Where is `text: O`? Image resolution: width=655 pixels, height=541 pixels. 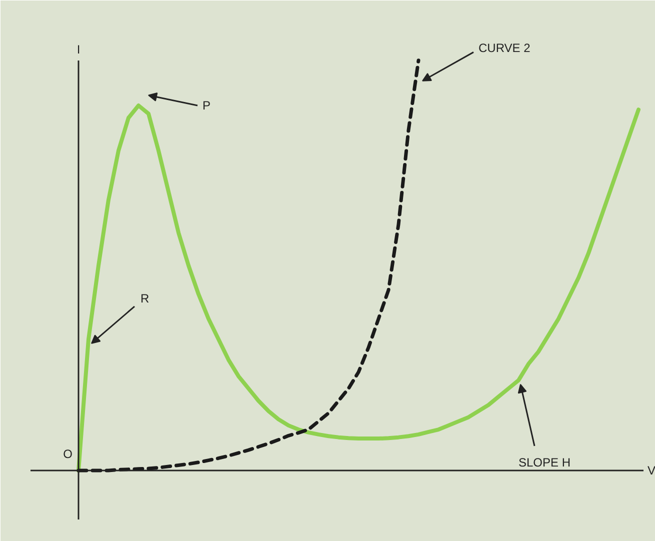
text: O is located at coordinates (68, 454).